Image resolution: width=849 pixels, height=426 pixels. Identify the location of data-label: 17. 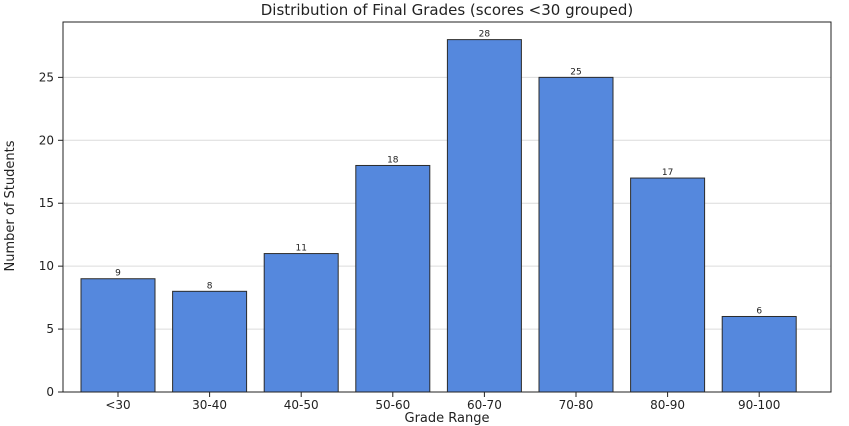
(667, 173).